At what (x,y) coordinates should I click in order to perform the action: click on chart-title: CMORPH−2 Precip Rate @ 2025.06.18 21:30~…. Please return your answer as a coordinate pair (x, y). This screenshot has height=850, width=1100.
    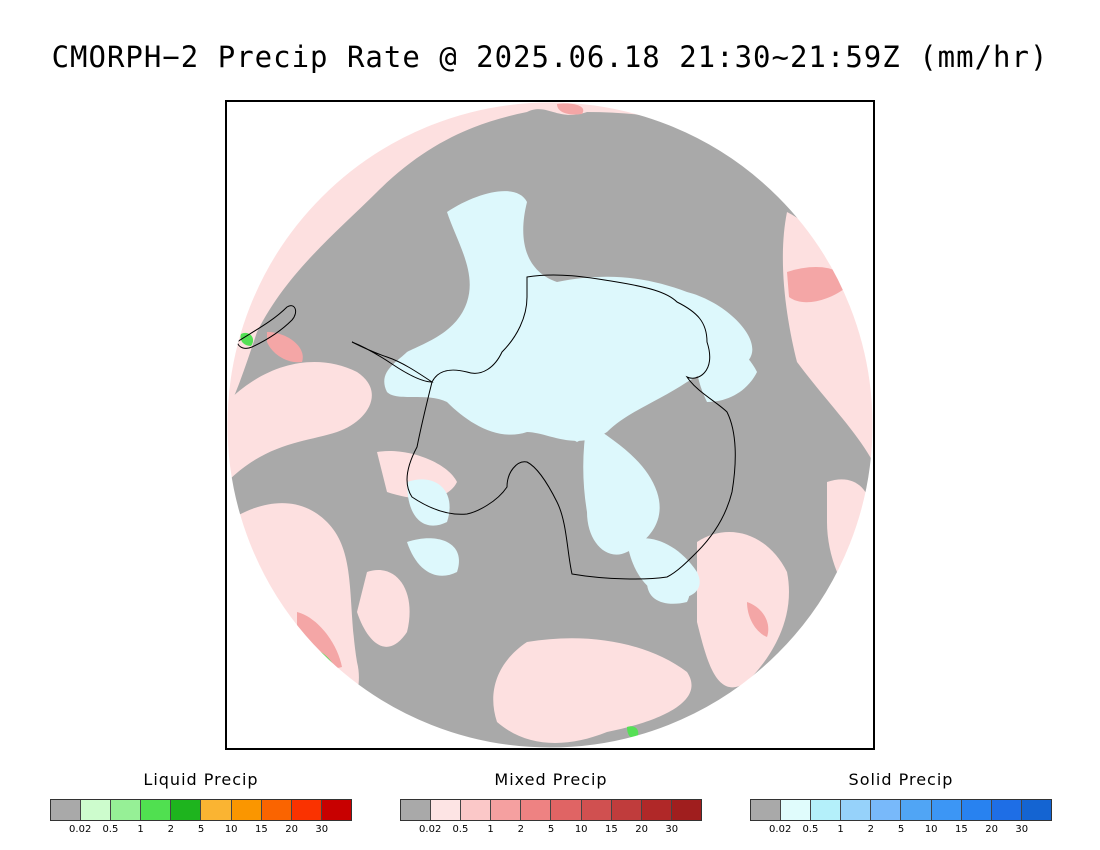
    Looking at the image, I should click on (550, 57).